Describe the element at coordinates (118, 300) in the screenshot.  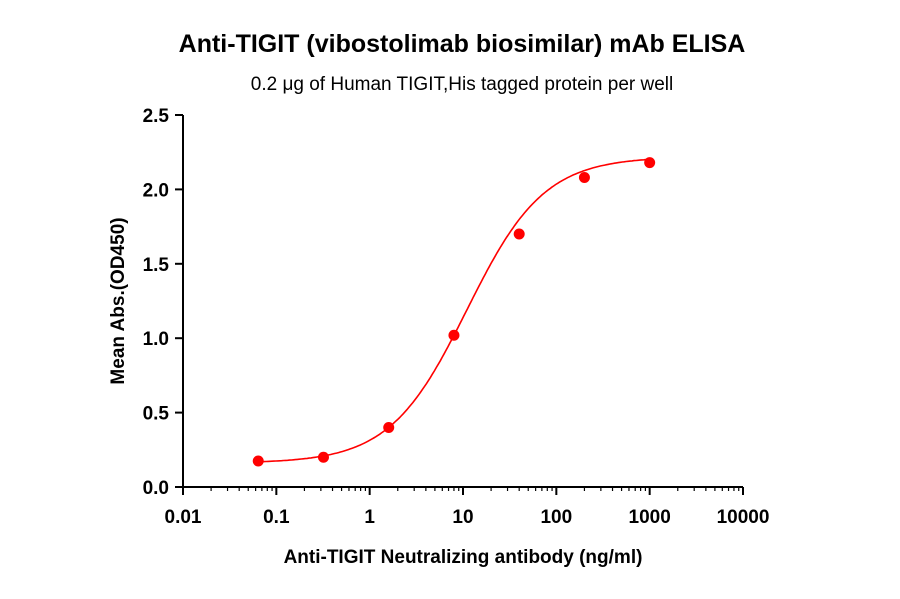
I see `y-axis-label: Mean Abs.(OD450)` at that location.